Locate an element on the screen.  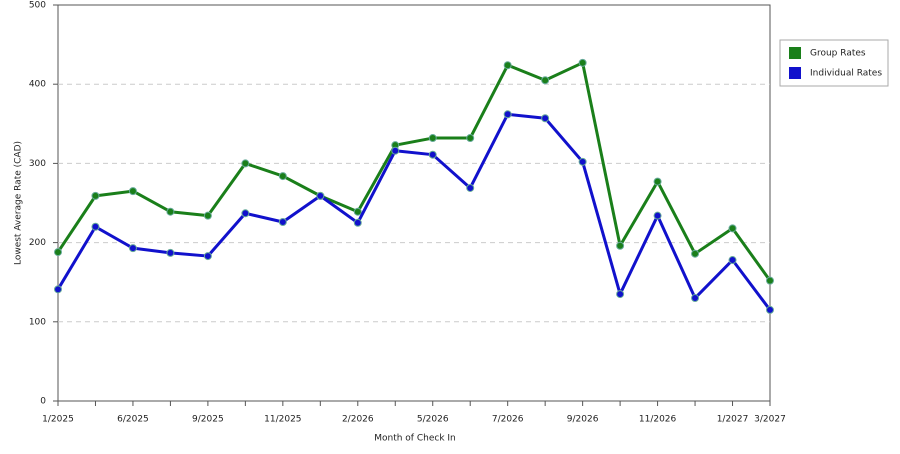
x-tick-label: 3/2027 is located at coordinates (770, 420).